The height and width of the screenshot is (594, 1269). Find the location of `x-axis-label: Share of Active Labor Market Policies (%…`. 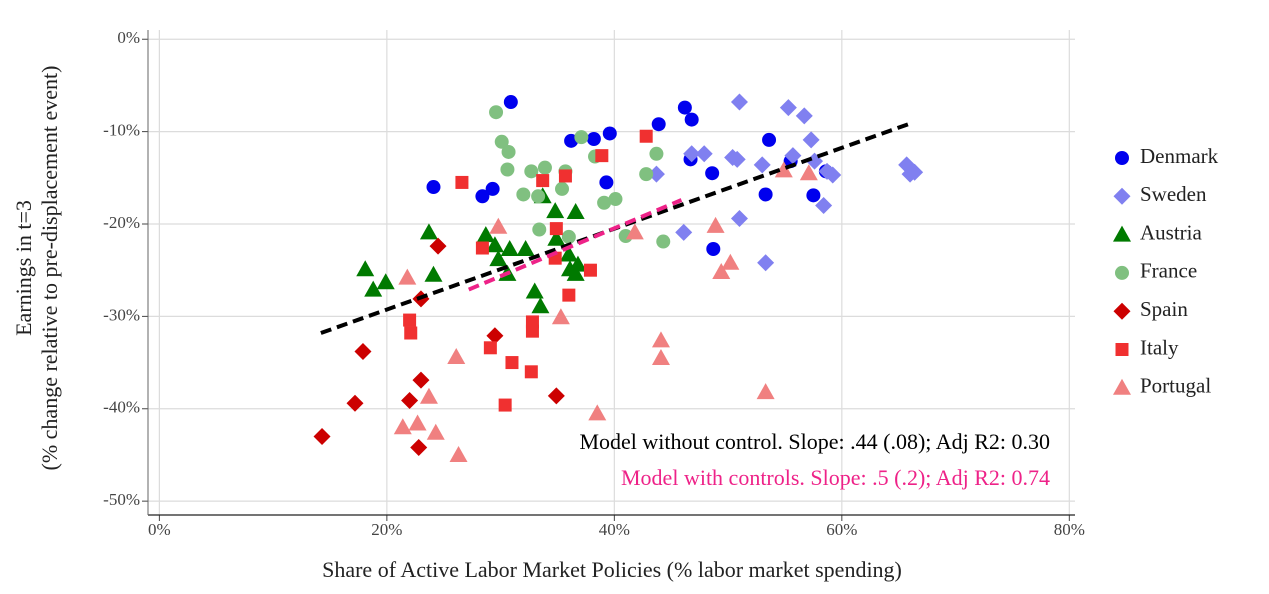

x-axis-label: Share of Active Labor Market Policies (%… is located at coordinates (612, 569).